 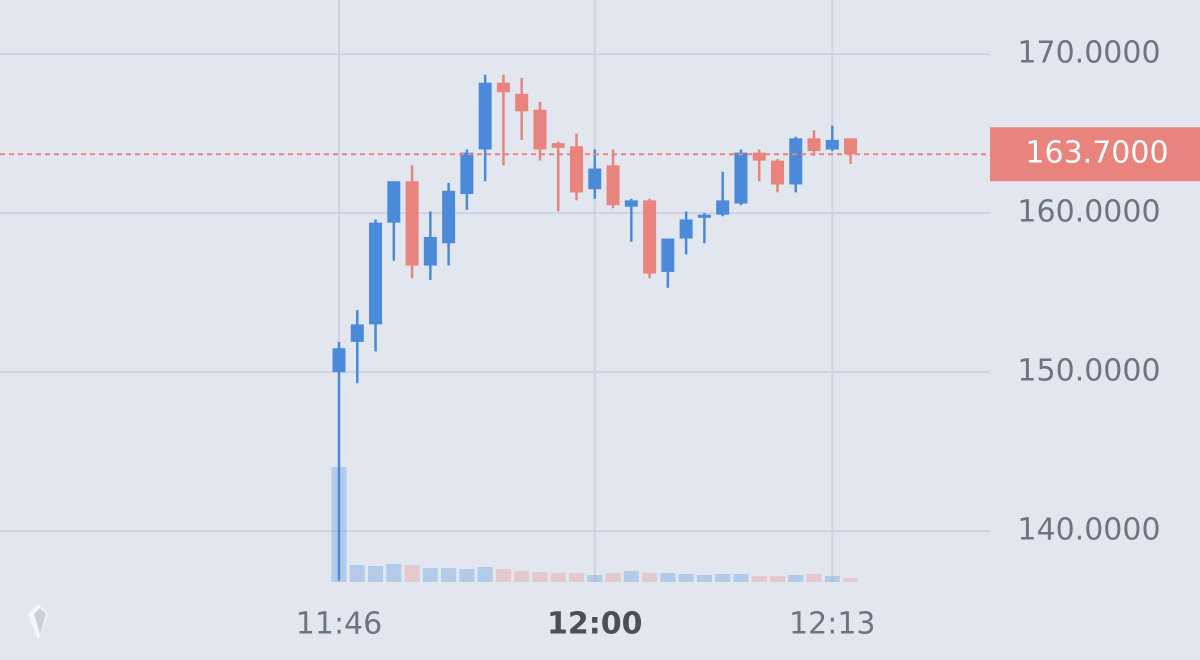 I want to click on y-tick-label: 150.0000, so click(x=1088, y=371).